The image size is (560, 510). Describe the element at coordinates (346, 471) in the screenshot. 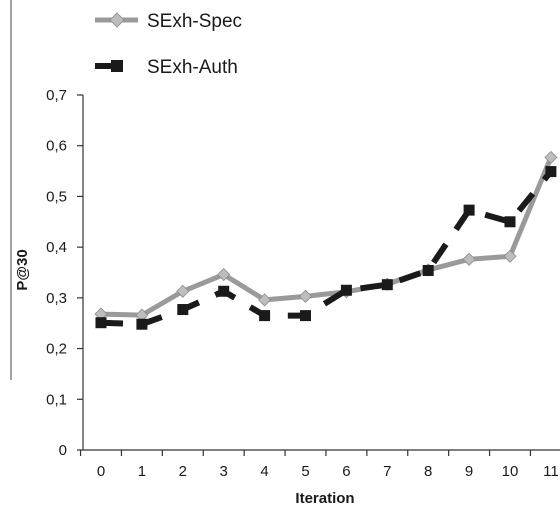

I see `x-tick-label: 6` at that location.